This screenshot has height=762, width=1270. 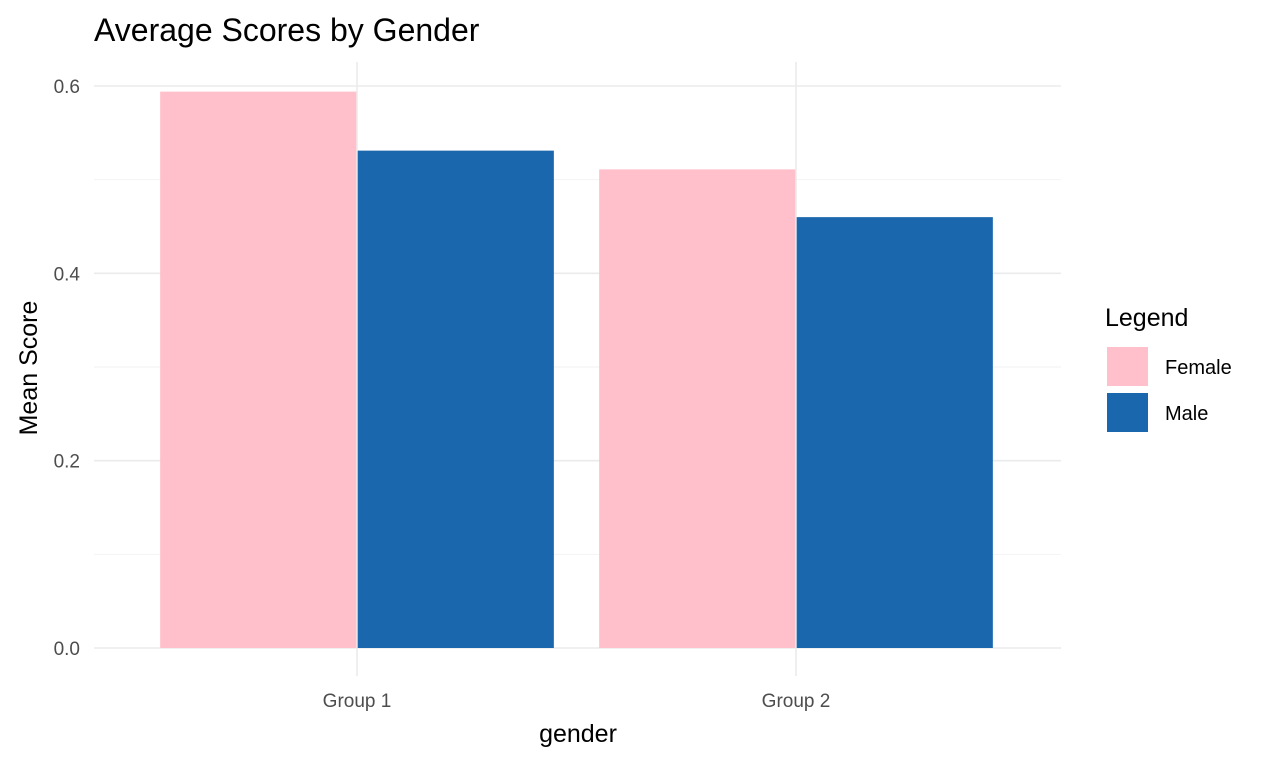 I want to click on y-tick-label: 0.2, so click(x=67, y=462).